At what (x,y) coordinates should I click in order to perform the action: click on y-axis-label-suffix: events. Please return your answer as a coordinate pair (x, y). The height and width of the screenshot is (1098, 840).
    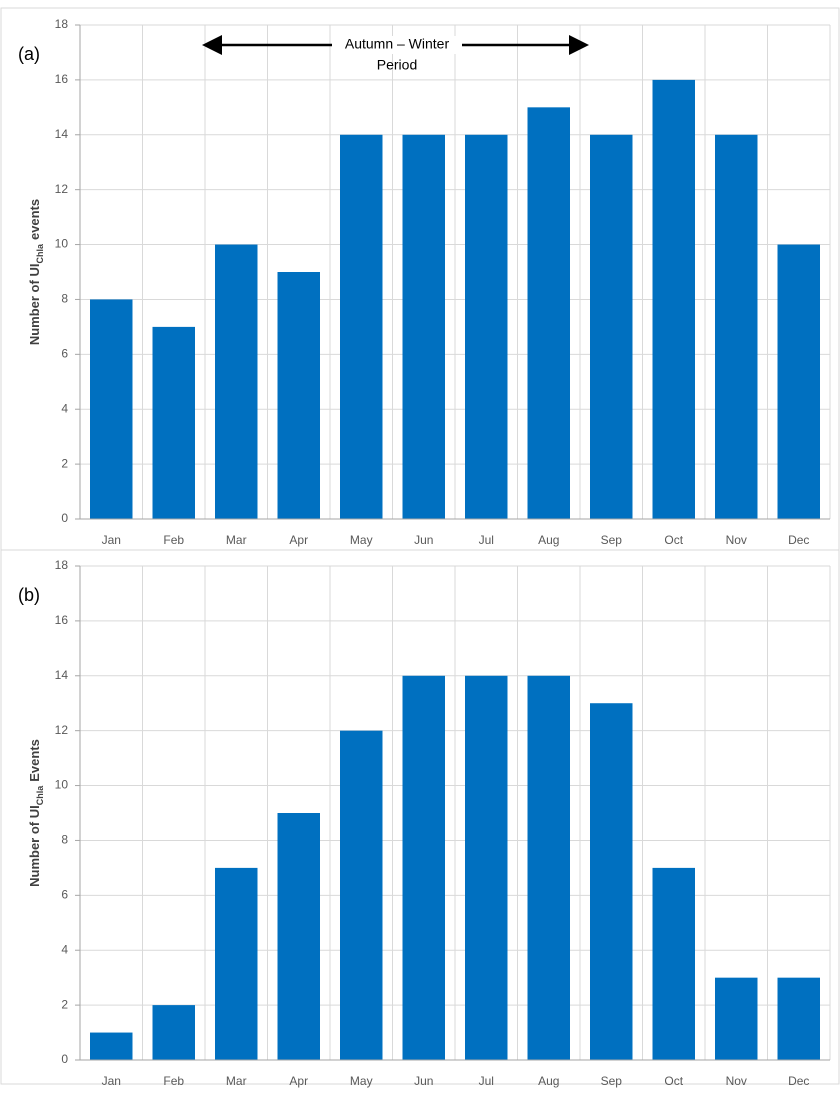
    Looking at the image, I should click on (34, 219).